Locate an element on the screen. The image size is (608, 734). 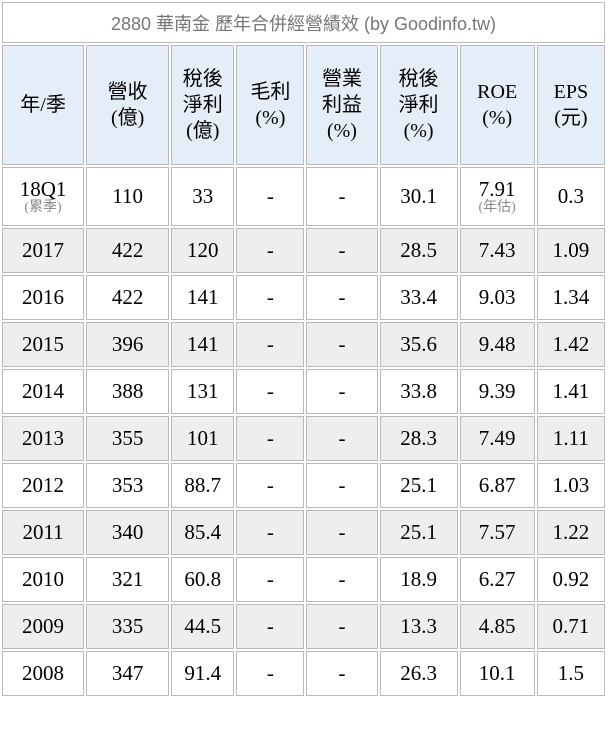
value-cell-roe: 9.03 is located at coordinates (497, 297).